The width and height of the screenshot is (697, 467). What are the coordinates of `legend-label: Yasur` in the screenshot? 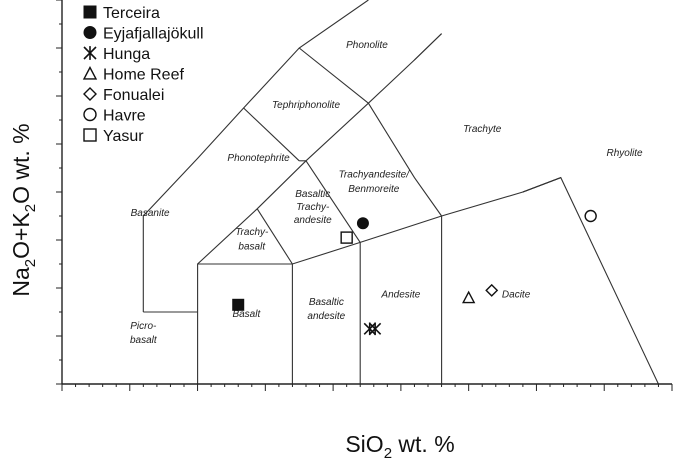 It's located at (123, 136).